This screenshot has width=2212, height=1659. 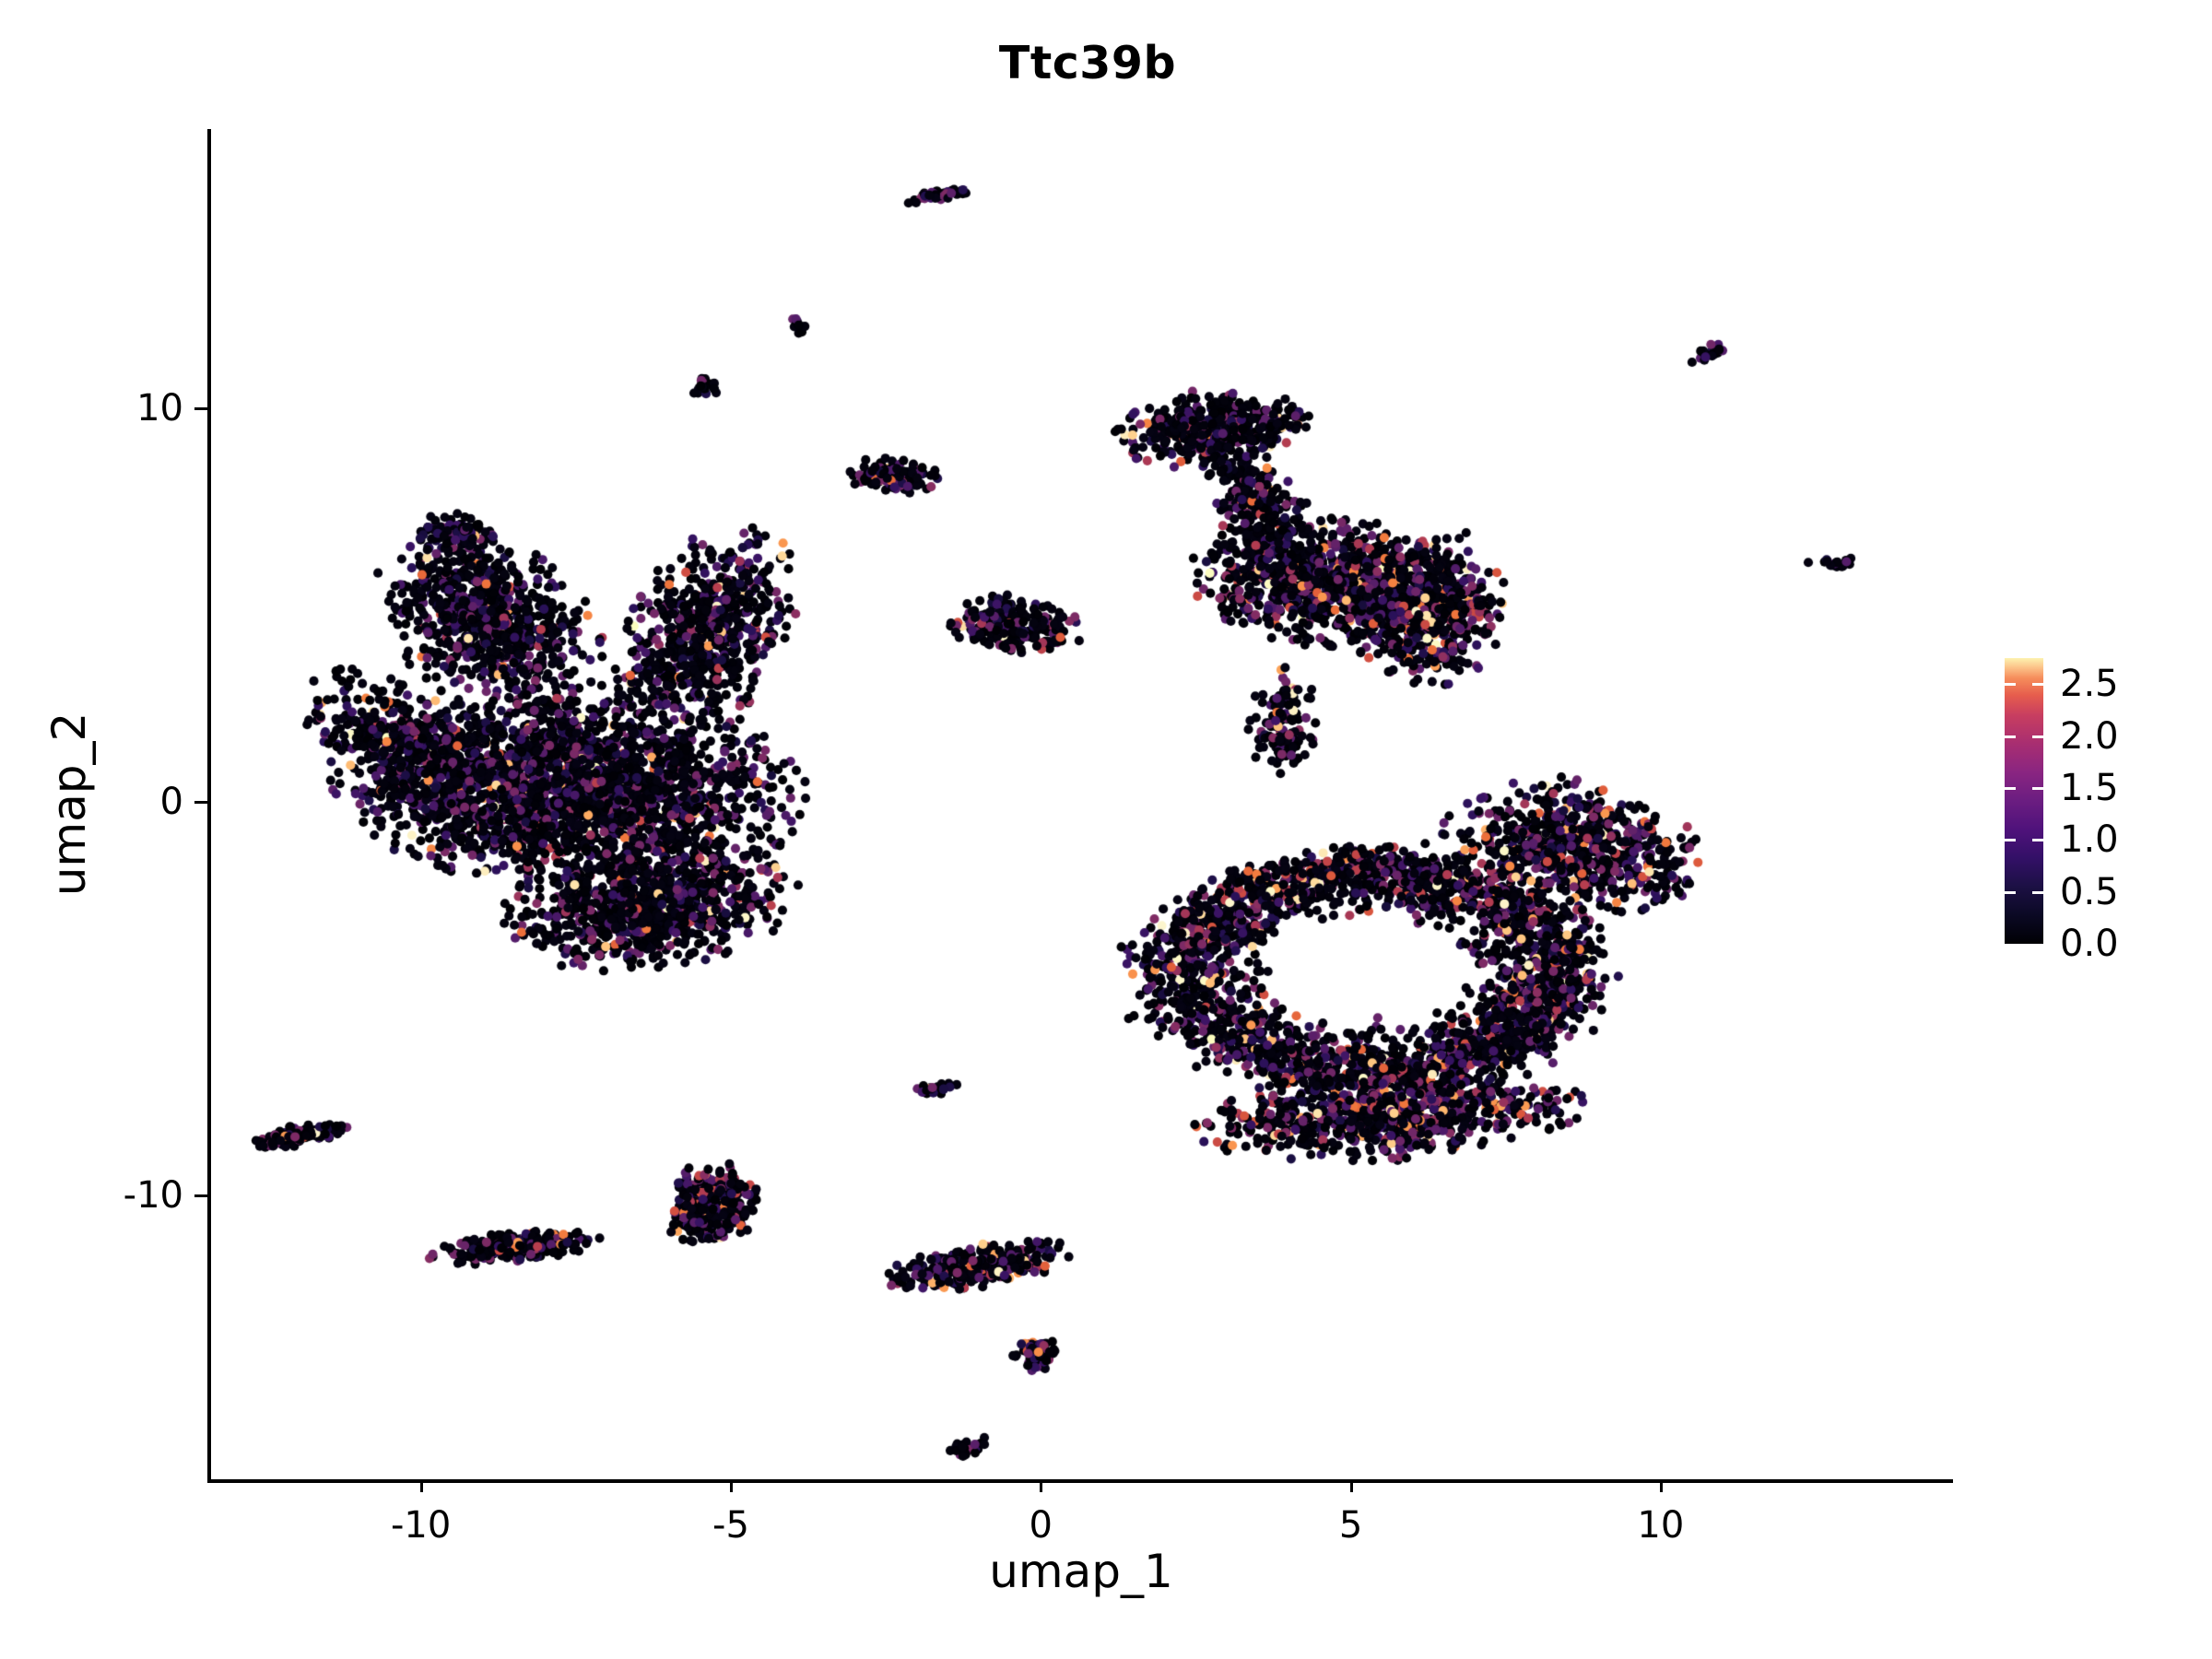 What do you see at coordinates (69, 804) in the screenshot?
I see `y-axis-label: umap_2` at bounding box center [69, 804].